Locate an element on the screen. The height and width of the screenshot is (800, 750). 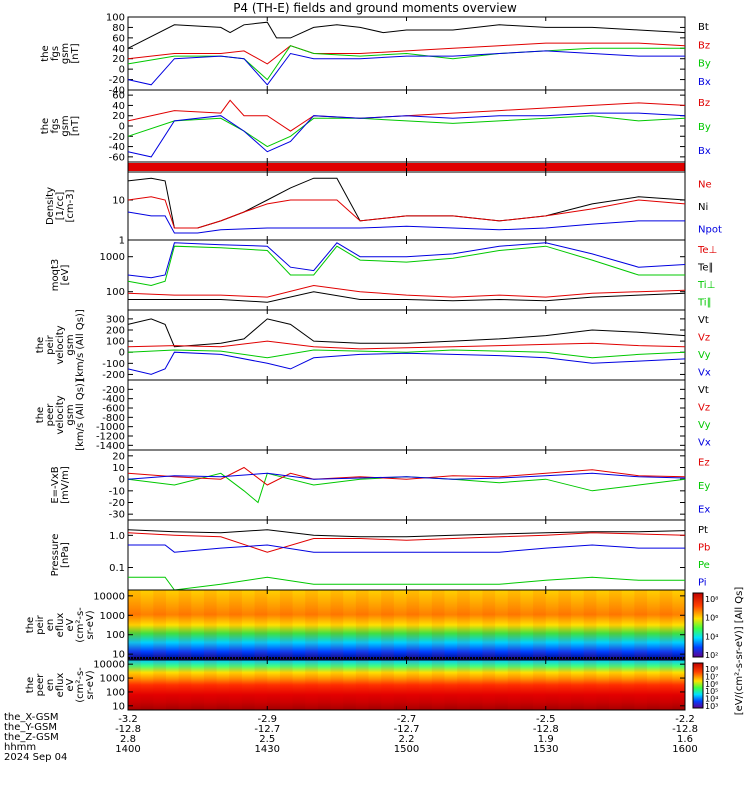
y-axis-label: eflux is located at coordinates (60, 625).